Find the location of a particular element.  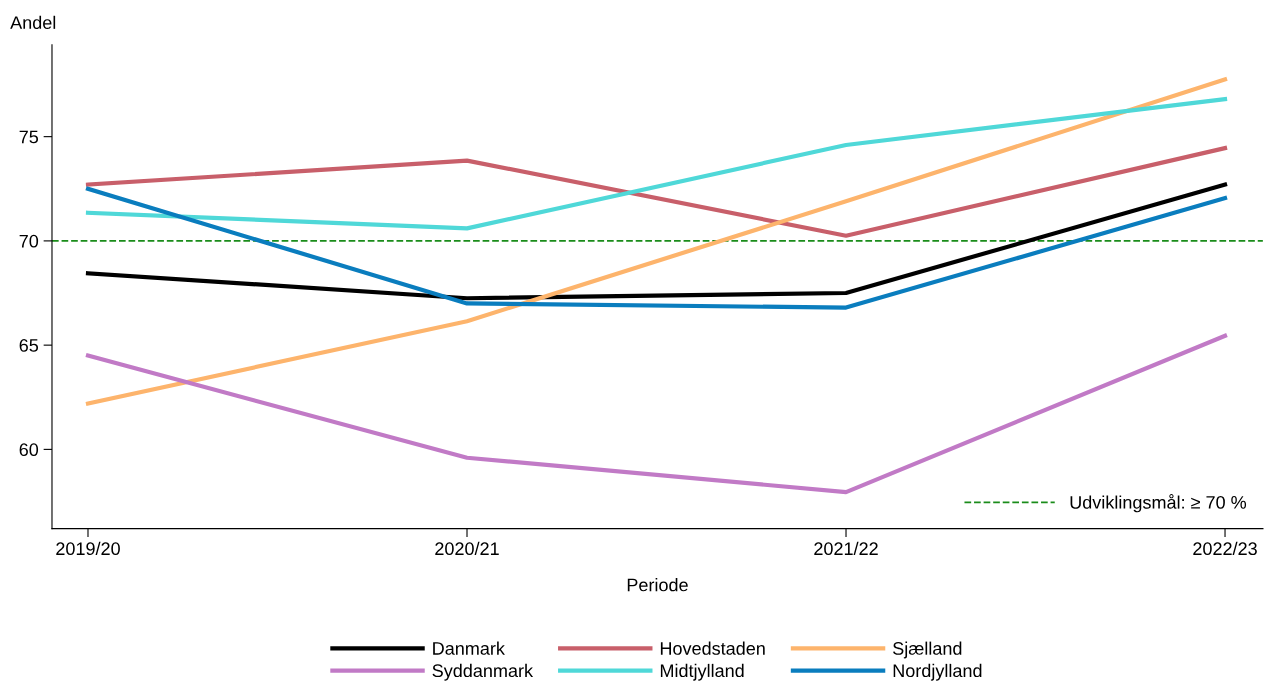

x-axis-title: Periode is located at coordinates (657, 585).